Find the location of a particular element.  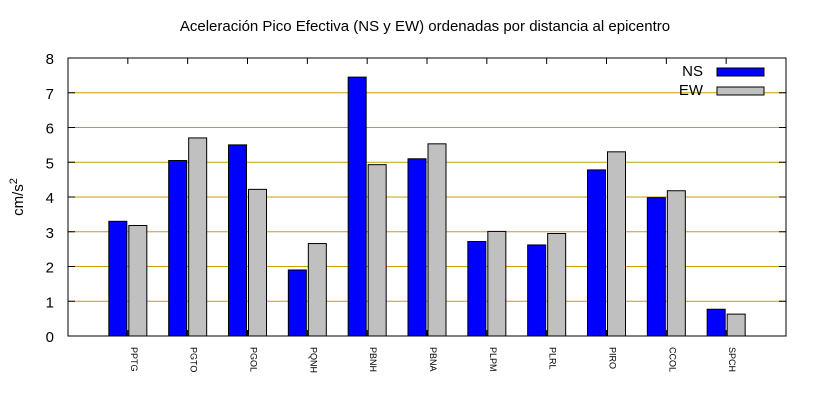

y-tick-label: 6 is located at coordinates (50, 129).